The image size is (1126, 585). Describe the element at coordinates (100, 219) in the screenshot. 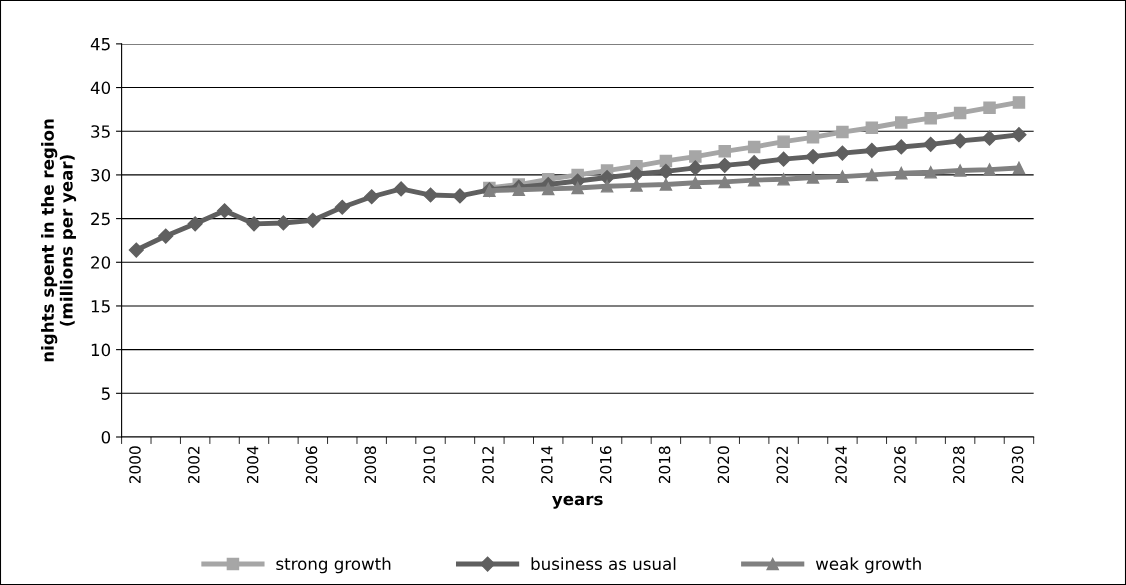

I see `y-tick-label: 25` at that location.